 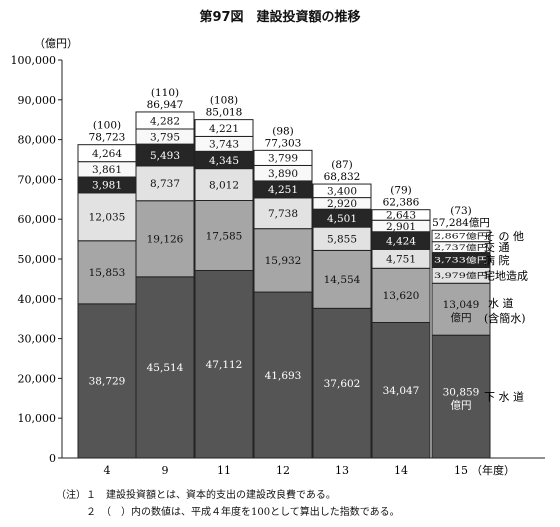 What do you see at coordinates (228, 512) in the screenshot?
I see `footnote-2: ２ （ ）内の数値は、平成４年度を100として算出した指数である。` at bounding box center [228, 512].